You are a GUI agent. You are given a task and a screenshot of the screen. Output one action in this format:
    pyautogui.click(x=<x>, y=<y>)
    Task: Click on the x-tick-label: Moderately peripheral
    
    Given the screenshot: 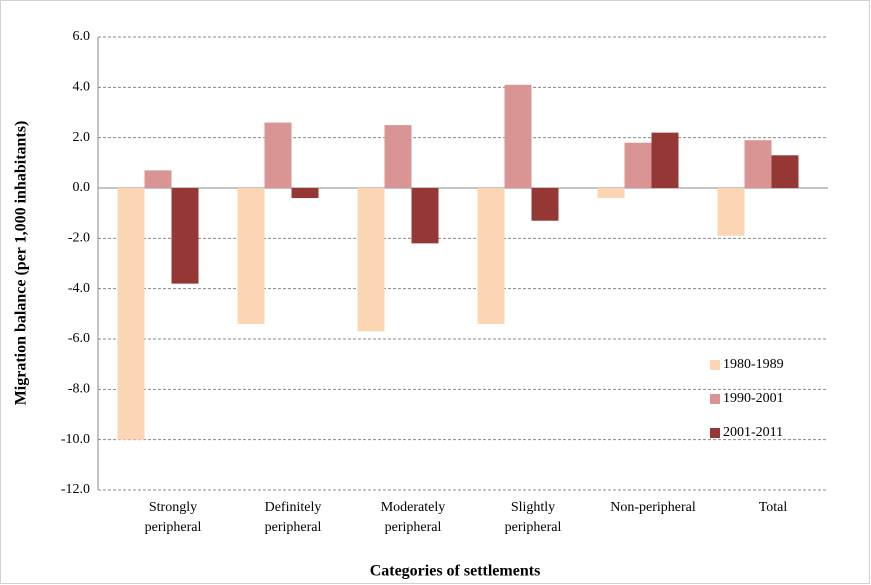 What is the action you would take?
    pyautogui.click(x=413, y=517)
    